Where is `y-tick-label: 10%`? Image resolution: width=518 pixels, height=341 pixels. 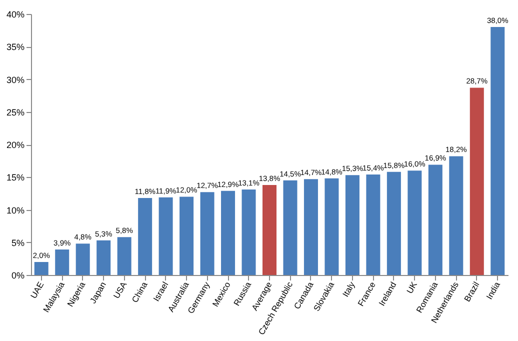 y-tick-label: 10% is located at coordinates (15, 210).